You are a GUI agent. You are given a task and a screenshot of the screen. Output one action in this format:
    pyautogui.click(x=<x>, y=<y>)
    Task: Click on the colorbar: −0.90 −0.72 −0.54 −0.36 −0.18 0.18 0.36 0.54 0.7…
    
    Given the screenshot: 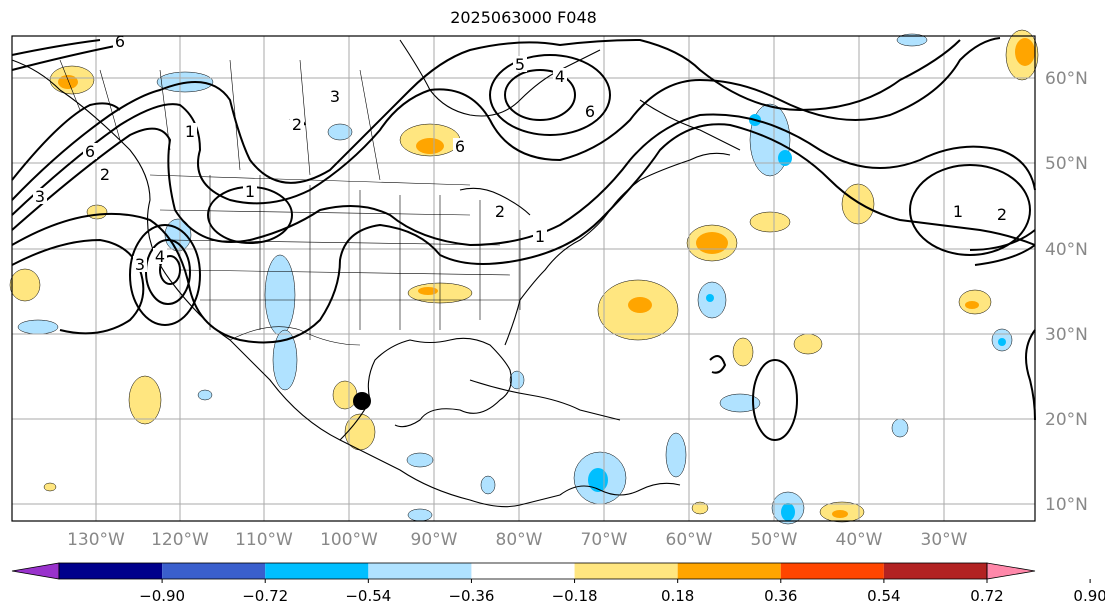 What is the action you would take?
    pyautogui.click(x=558, y=583)
    